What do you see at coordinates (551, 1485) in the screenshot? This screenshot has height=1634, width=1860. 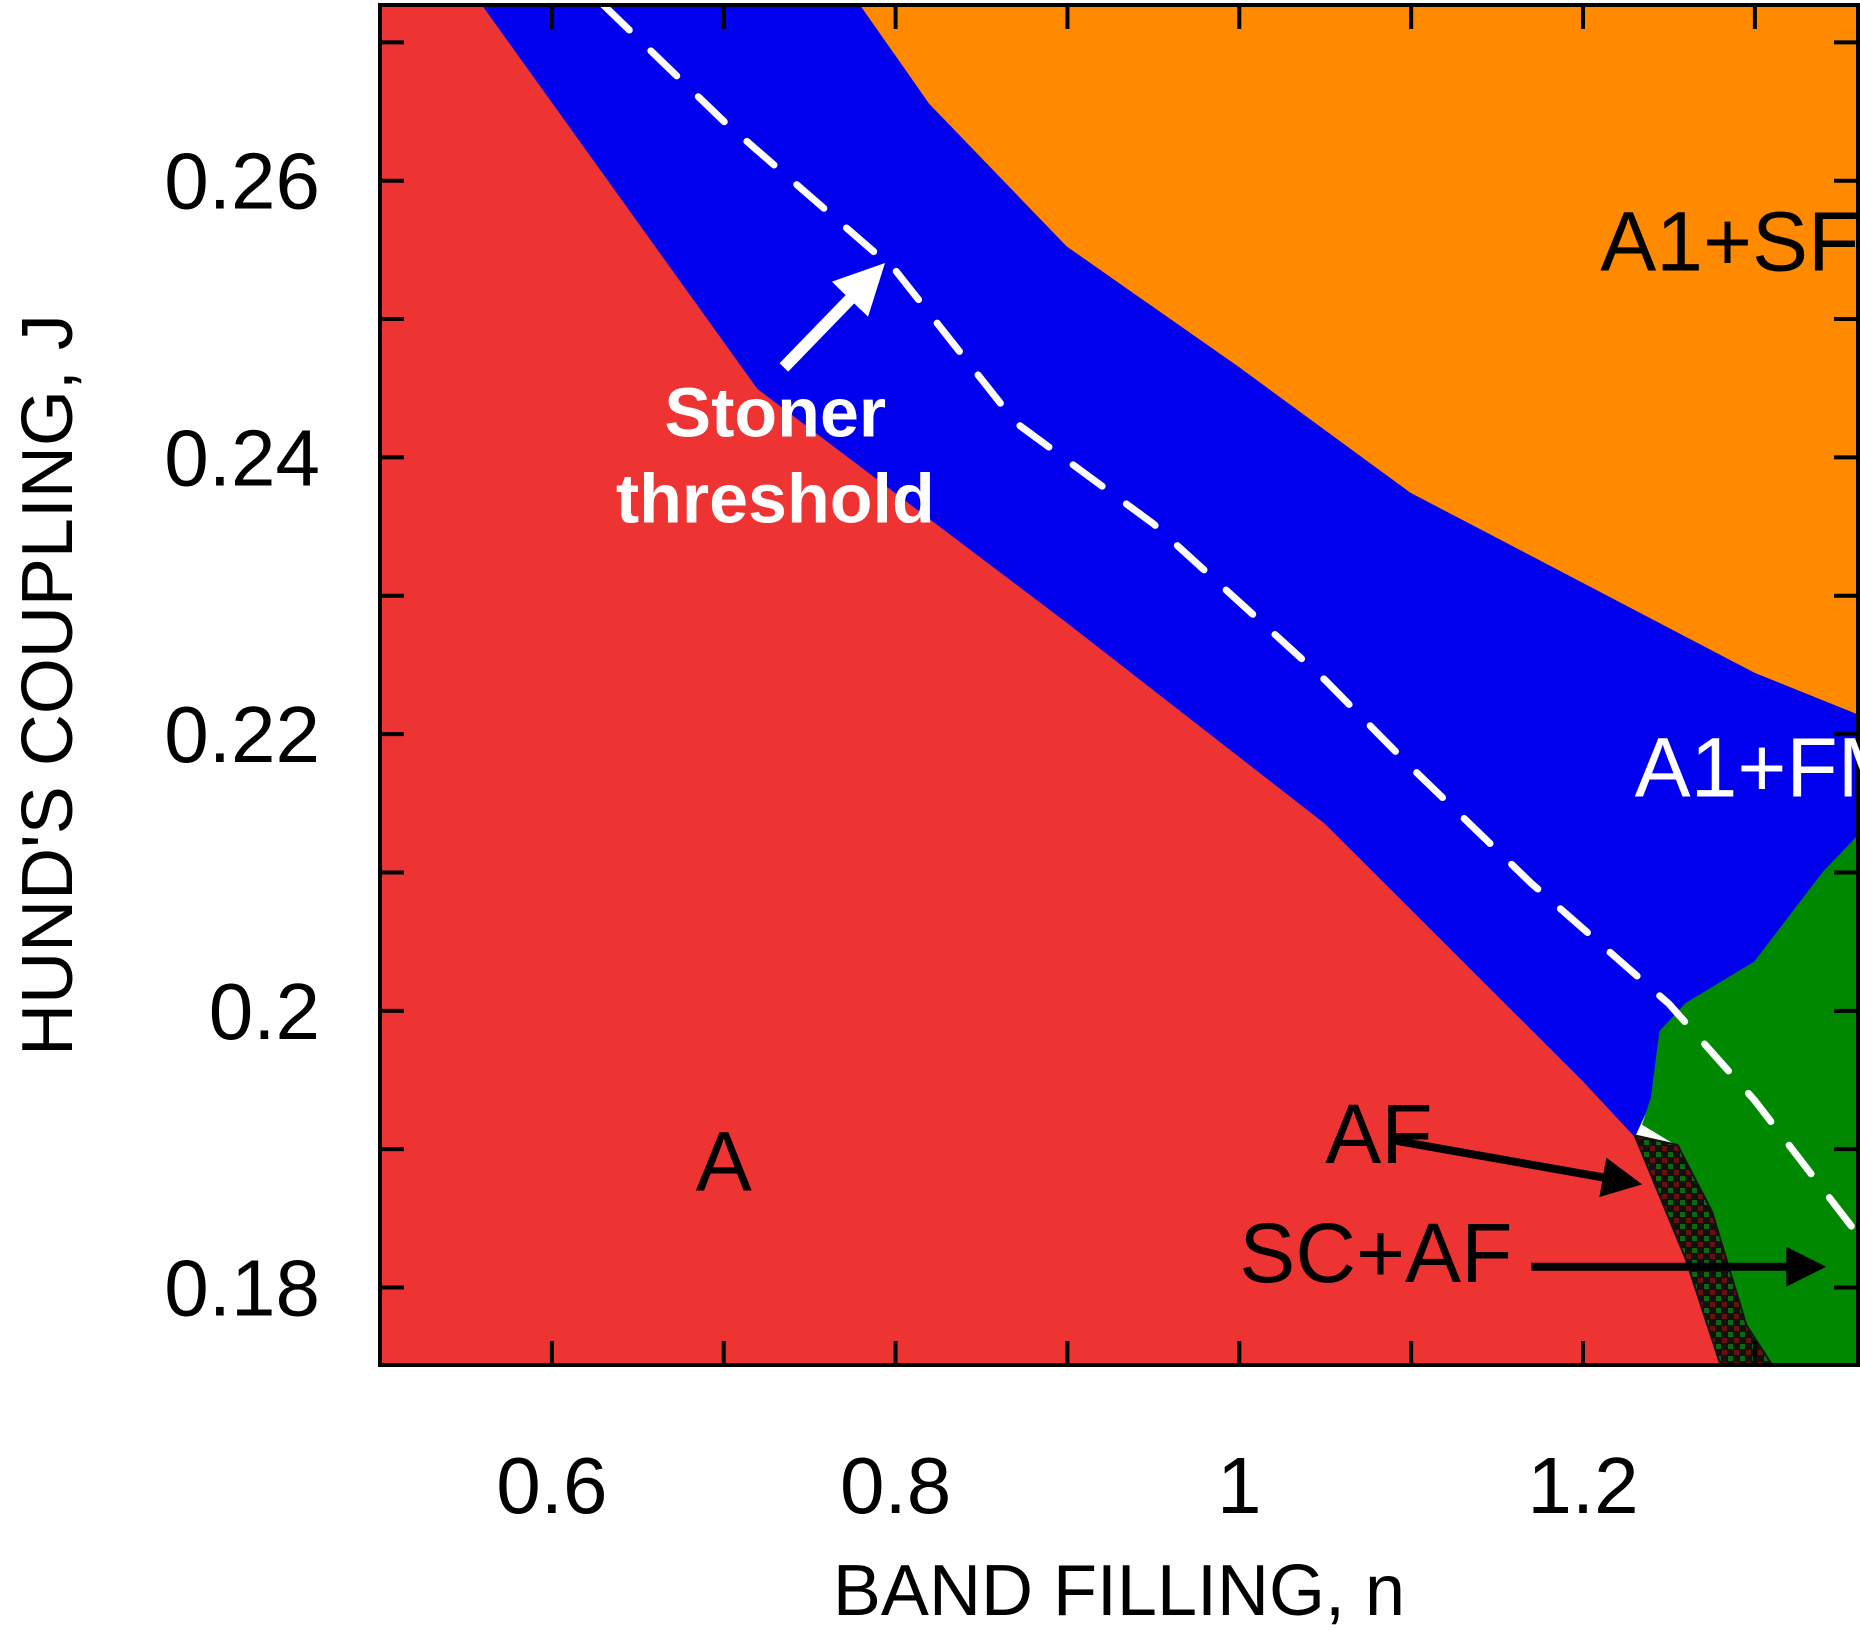 I see `x-tick-label: 0.6` at bounding box center [551, 1485].